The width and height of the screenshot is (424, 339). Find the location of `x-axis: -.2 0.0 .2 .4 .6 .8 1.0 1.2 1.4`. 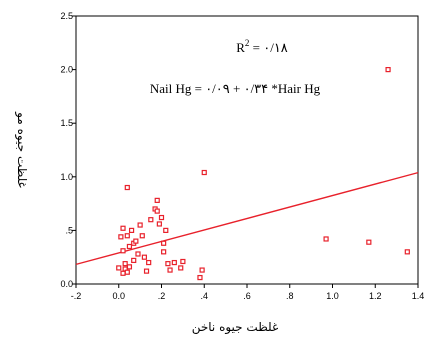

x-axis: -.2 0.0 .2 .4 .6 .8 1.0 1.2 1.4 is located at coordinates (247, 292).